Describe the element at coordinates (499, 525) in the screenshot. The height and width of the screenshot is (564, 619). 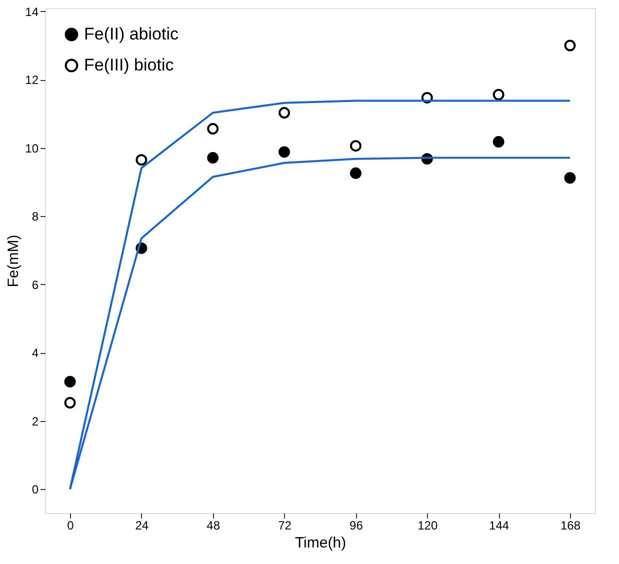
I see `x-tick-label: 144` at that location.